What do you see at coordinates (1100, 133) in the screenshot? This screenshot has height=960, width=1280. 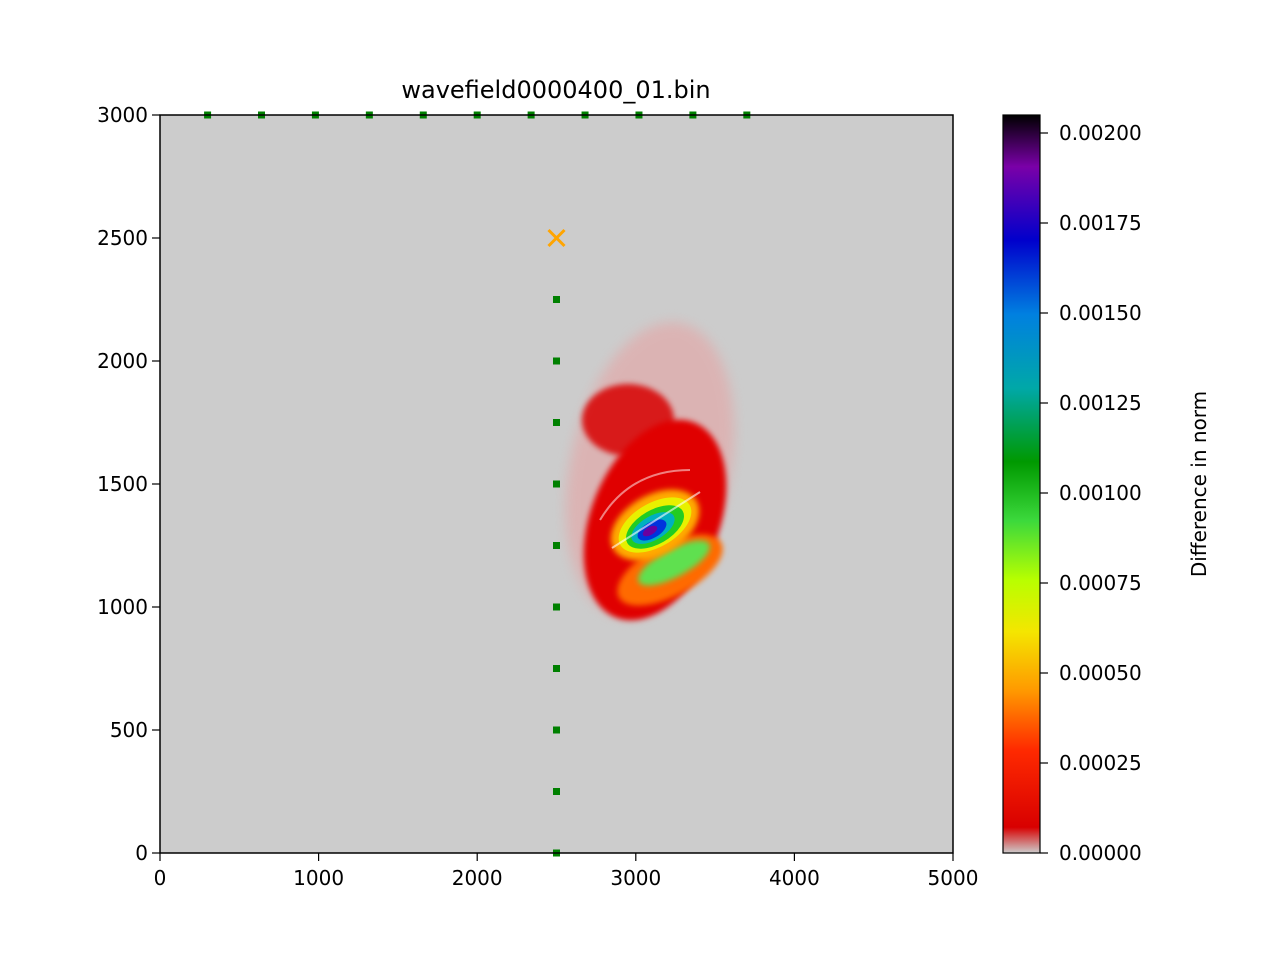 I see `colorbar-tick-label: 0.00200` at bounding box center [1100, 133].